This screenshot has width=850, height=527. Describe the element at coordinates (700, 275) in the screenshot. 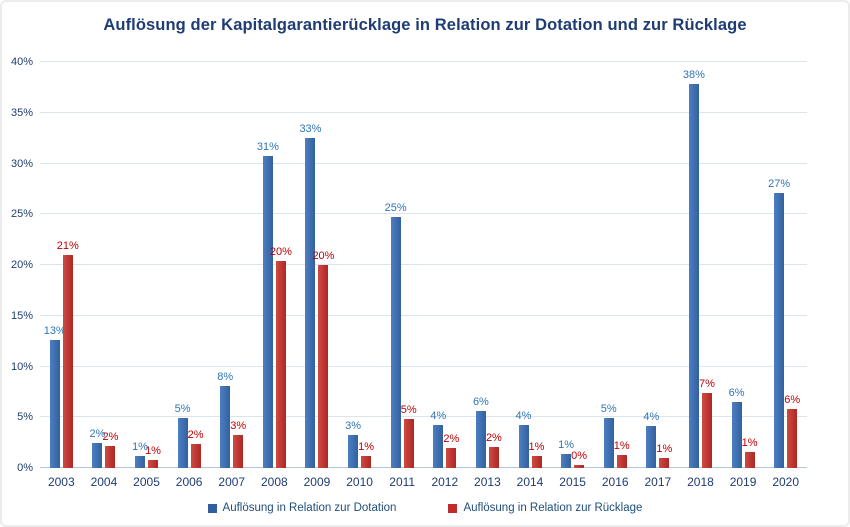

I see `year-group-2018: 38% 7% 2018` at that location.